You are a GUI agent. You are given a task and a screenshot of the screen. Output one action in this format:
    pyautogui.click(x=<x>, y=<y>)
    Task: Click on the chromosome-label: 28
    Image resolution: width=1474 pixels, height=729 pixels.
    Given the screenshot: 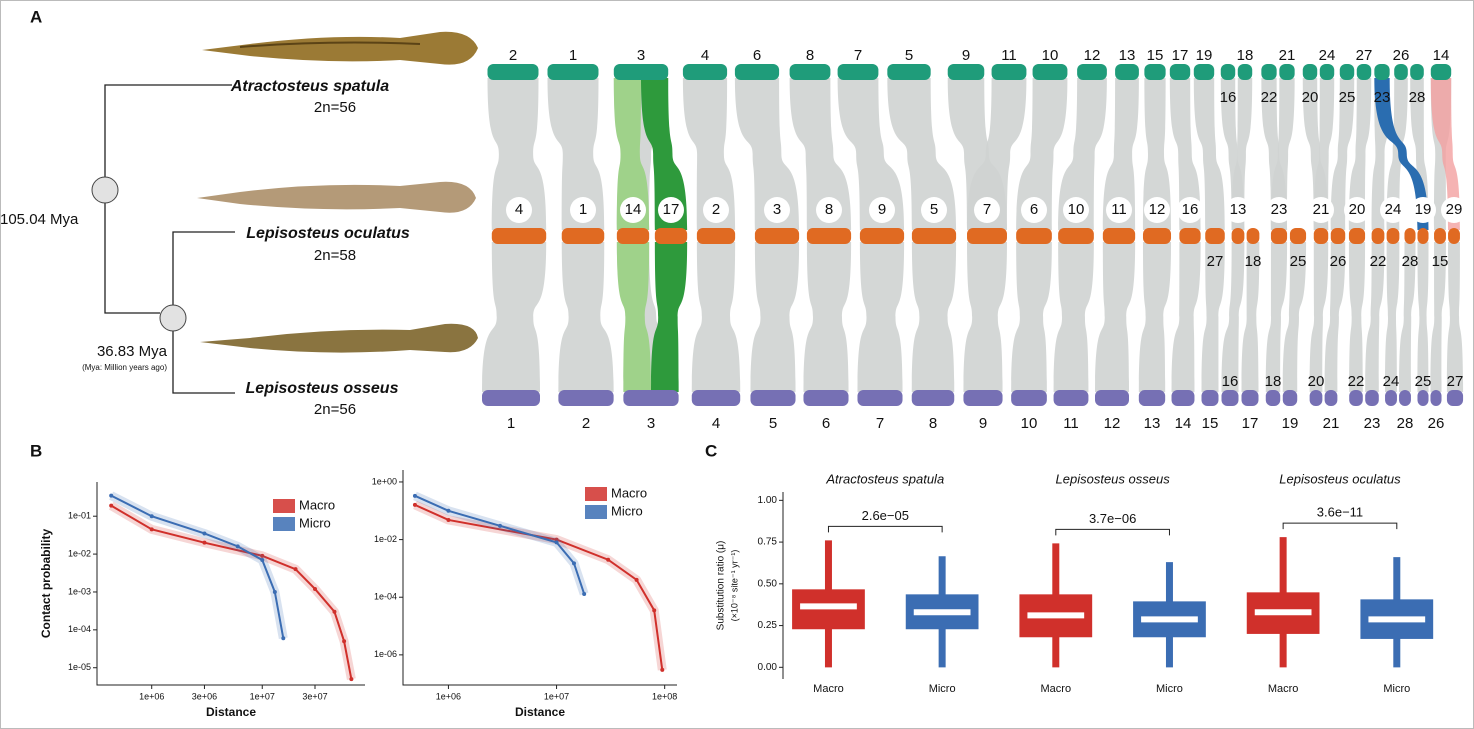 What is the action you would take?
    pyautogui.click(x=1417, y=97)
    